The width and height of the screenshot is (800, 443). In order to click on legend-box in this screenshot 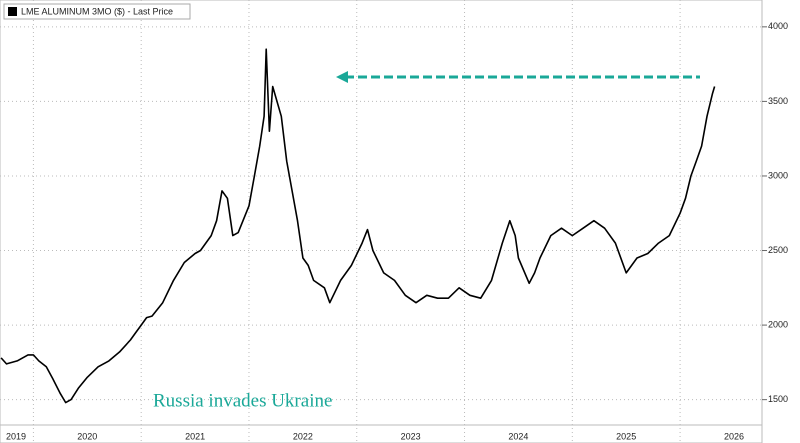, I will do `click(97, 11)`.